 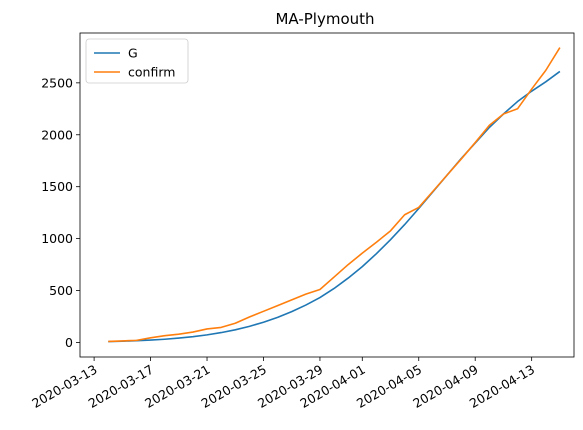 I want to click on legend-label-confirm: confirm, so click(x=151, y=72).